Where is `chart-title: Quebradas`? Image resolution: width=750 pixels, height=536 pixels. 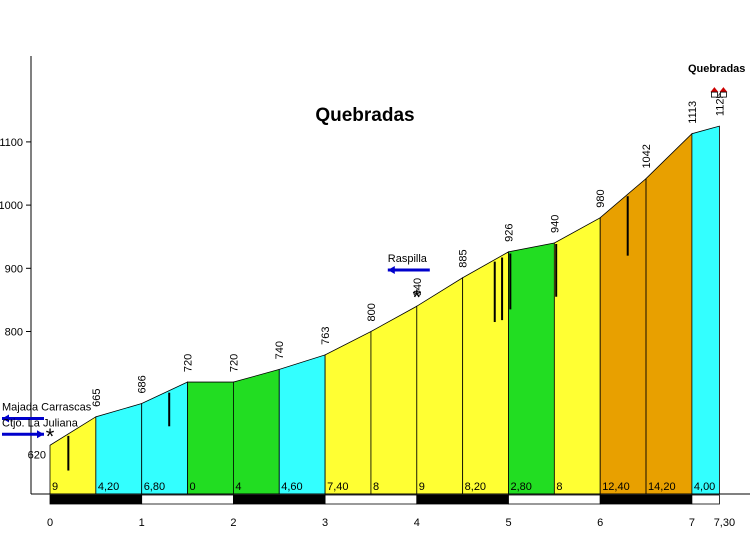
chart-title: Quebradas is located at coordinates (364, 115).